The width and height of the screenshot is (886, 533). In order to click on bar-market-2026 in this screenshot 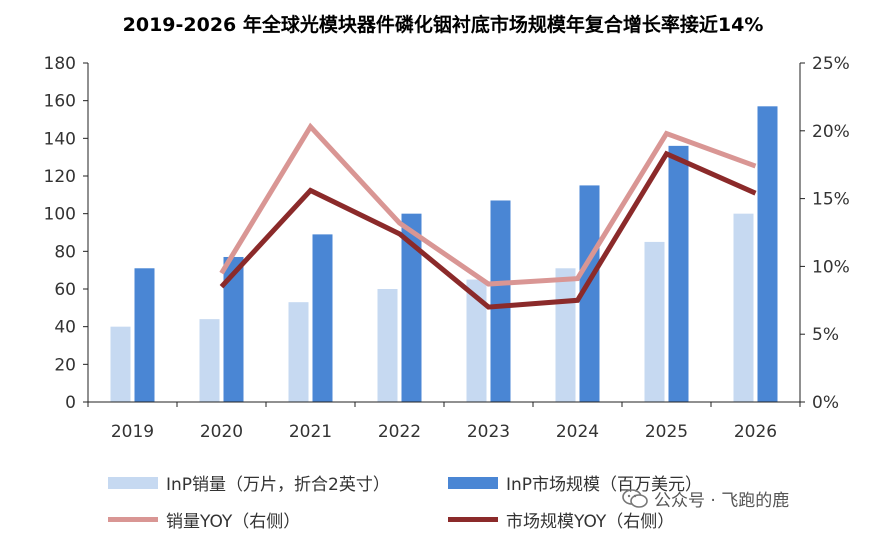, I will do `click(767, 254)`.